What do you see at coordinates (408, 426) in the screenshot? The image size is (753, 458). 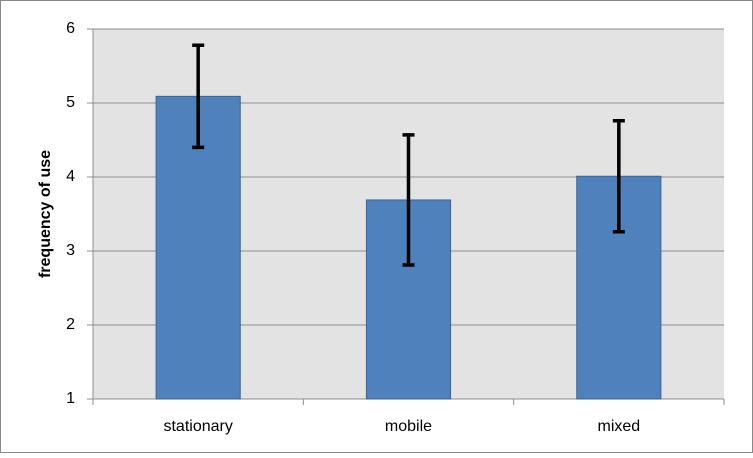 I see `x-tick-label: mobile` at bounding box center [408, 426].